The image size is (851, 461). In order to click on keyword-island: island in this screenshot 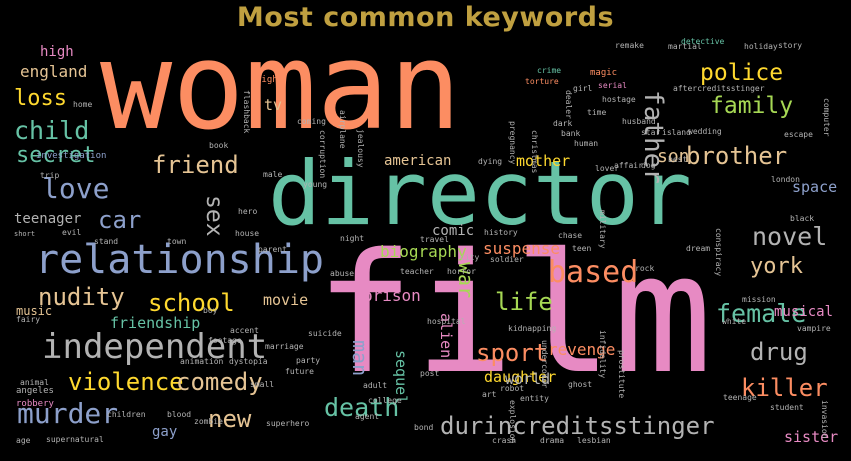, I will do `click(676, 132)`.